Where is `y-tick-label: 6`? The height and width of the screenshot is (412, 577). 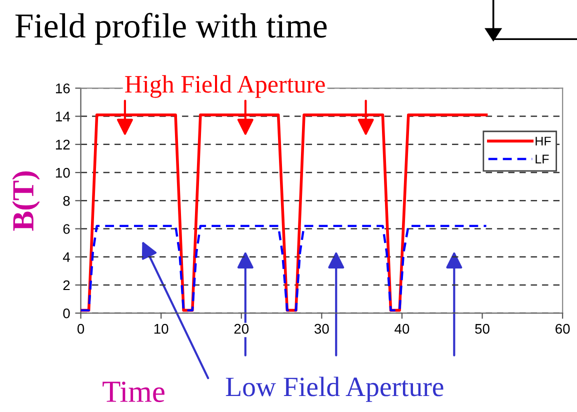
y-tick-label: 6 is located at coordinates (66, 229).